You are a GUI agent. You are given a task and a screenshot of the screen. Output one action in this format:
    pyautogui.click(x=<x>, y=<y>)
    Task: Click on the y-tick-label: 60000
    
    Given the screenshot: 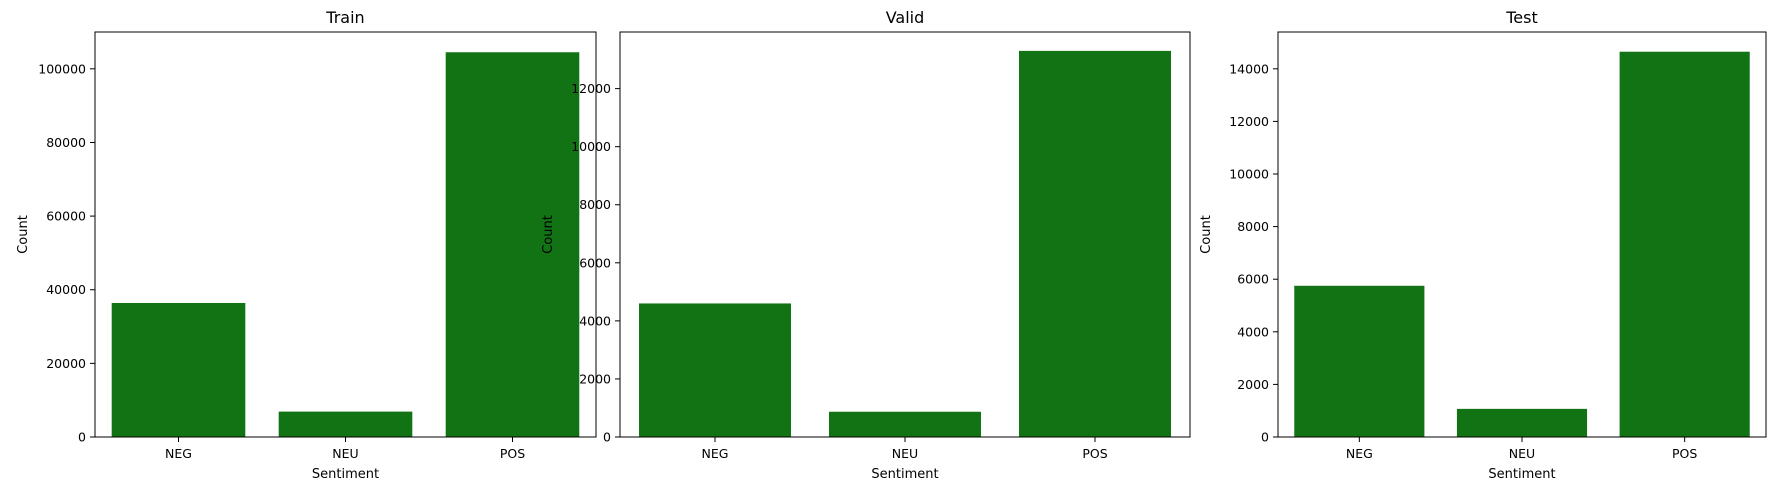 What is the action you would take?
    pyautogui.click(x=66, y=216)
    